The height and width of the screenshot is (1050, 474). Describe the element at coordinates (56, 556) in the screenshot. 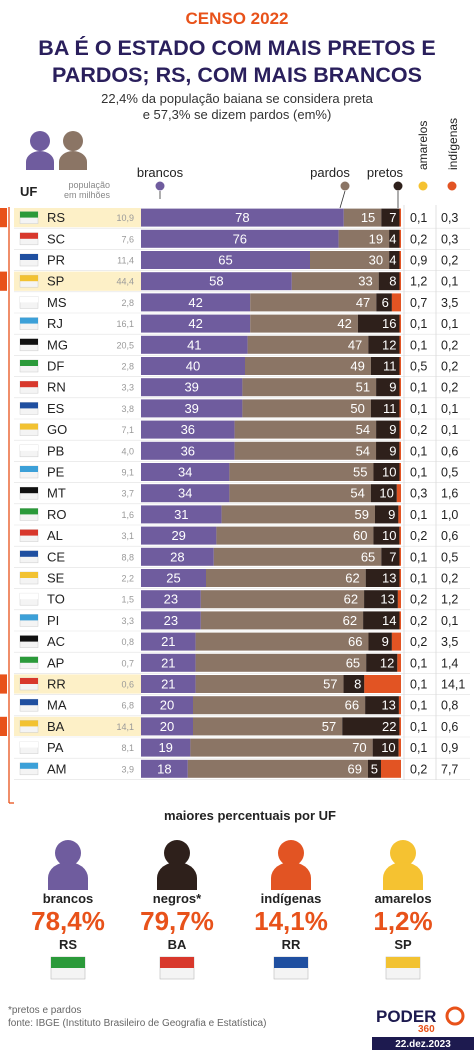

I see `uf-label: CE` at that location.